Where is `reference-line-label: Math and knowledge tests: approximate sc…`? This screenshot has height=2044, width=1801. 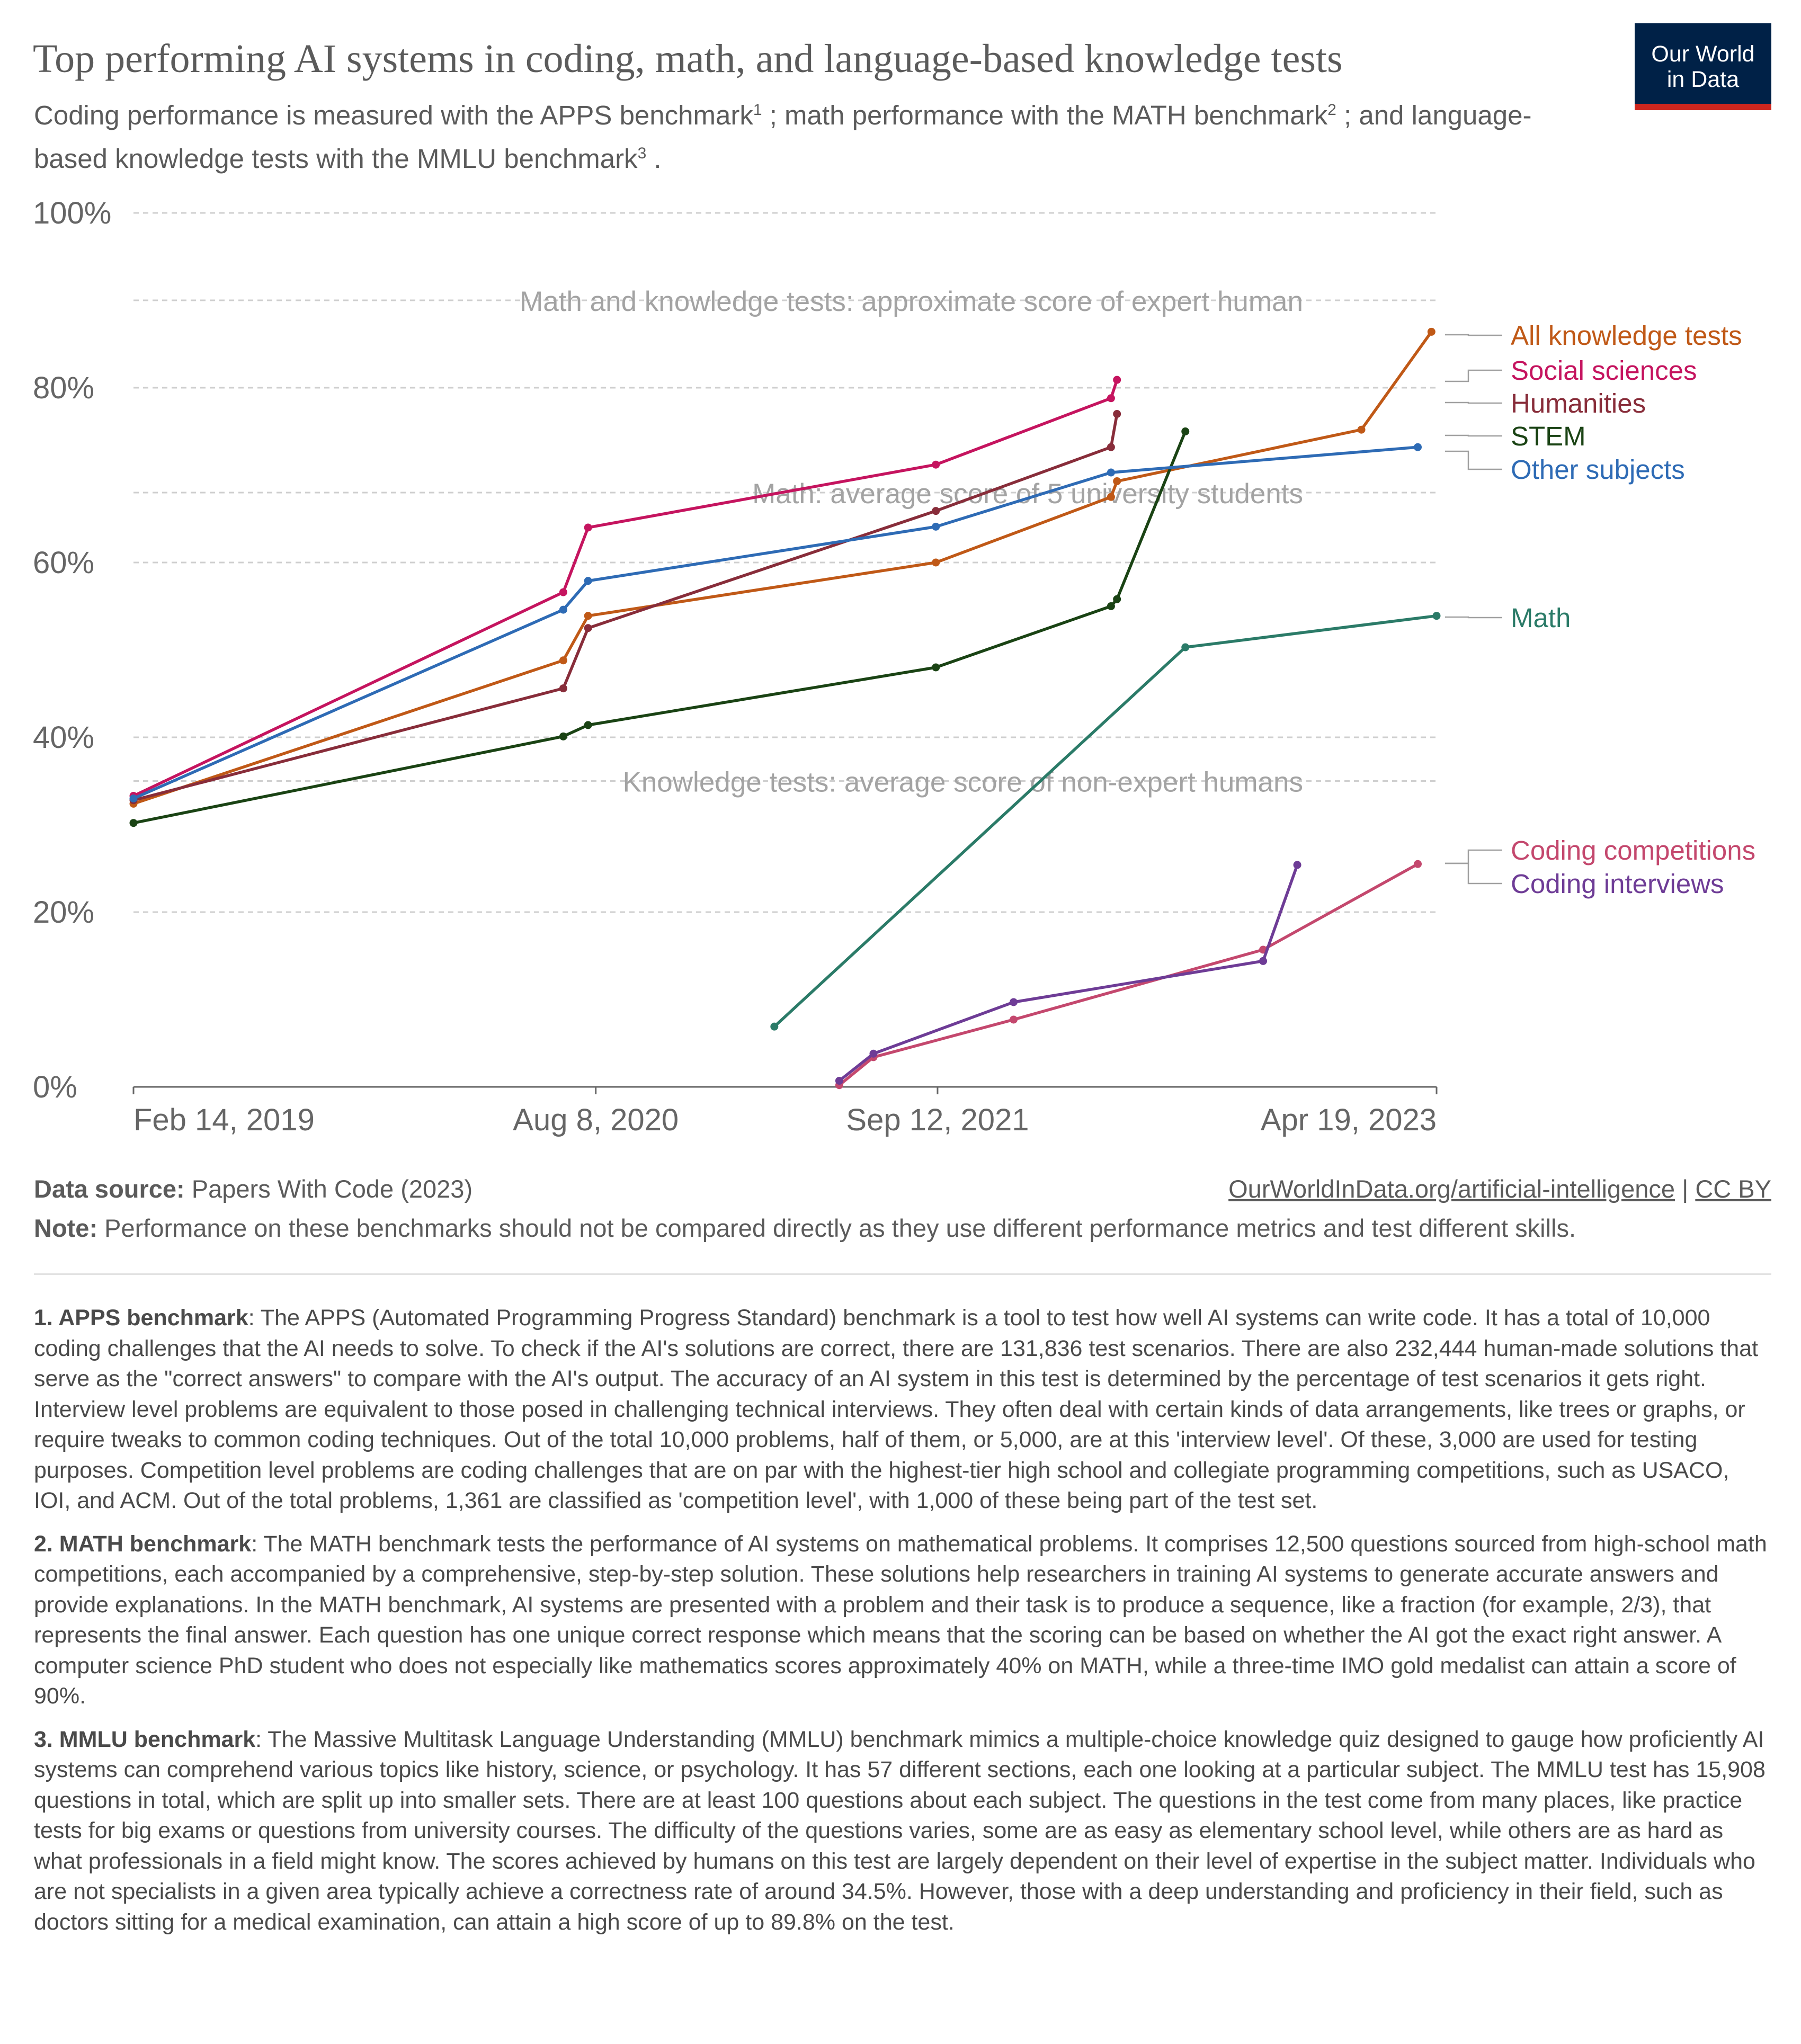 reference-line-label: Math and knowledge tests: approximate sc… is located at coordinates (911, 302).